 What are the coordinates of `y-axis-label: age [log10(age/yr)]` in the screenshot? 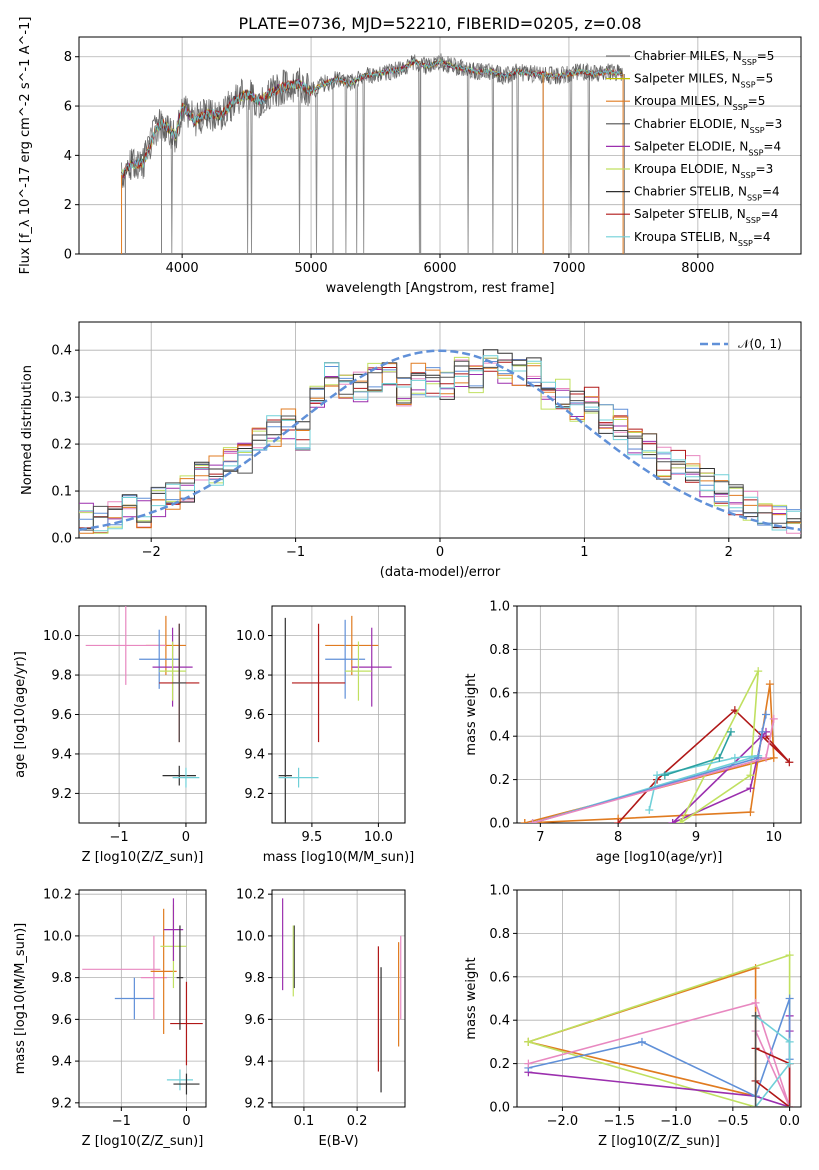 It's located at (20, 714).